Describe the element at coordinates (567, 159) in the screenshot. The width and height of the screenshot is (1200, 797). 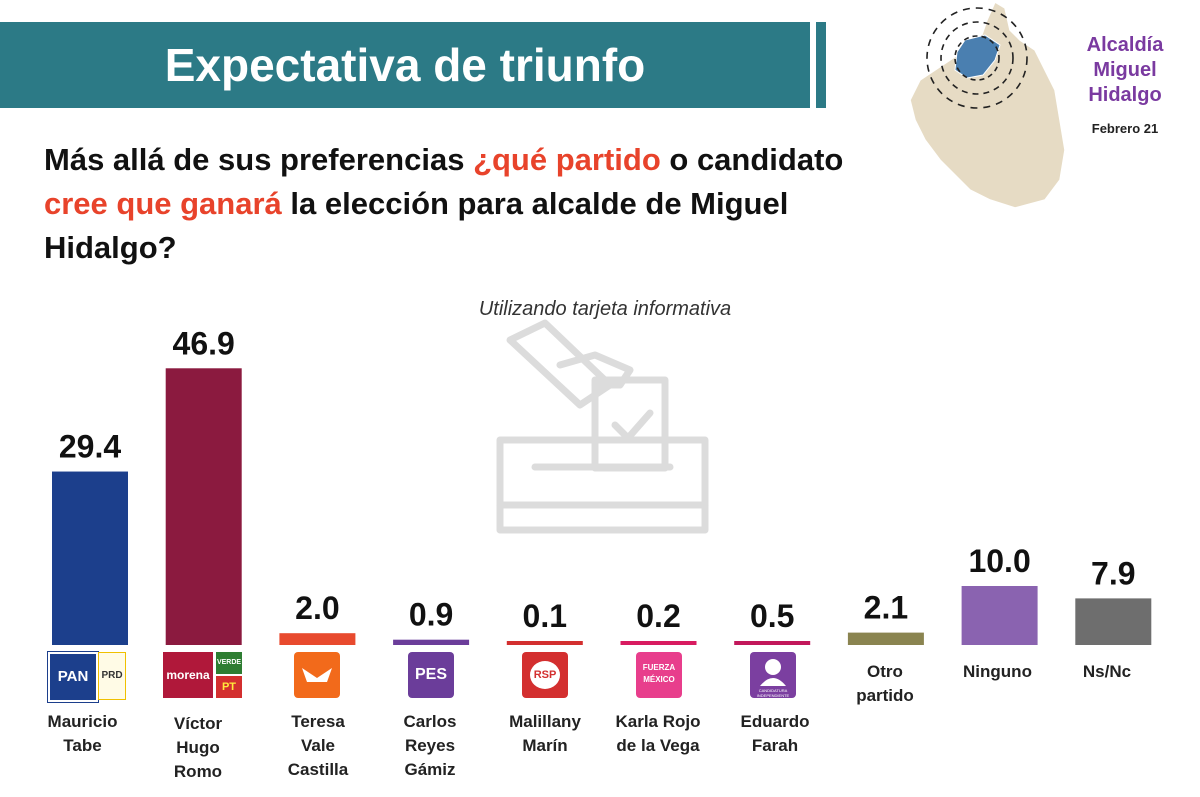
I see `question-highlight-1: ¿qué partido` at that location.